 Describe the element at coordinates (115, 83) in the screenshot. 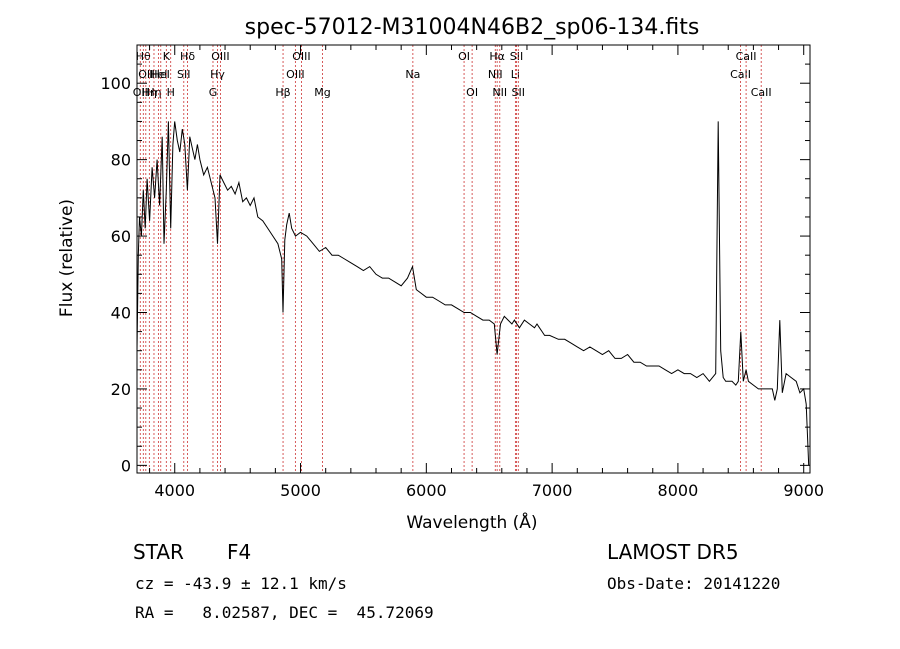

I see `y-tick-label: 100` at that location.